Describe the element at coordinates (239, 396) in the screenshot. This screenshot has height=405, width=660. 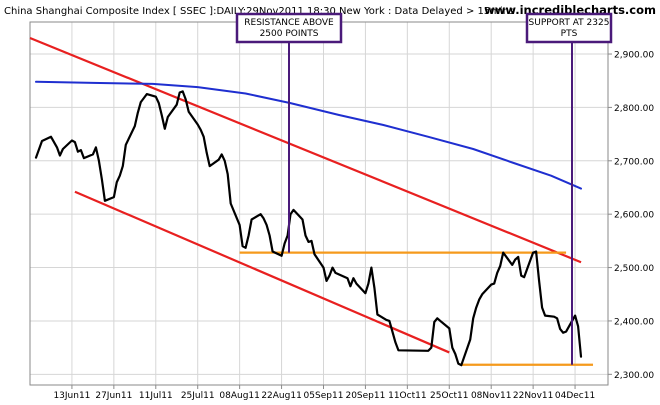
I see `x-tick-label: 08Aug11` at that location.